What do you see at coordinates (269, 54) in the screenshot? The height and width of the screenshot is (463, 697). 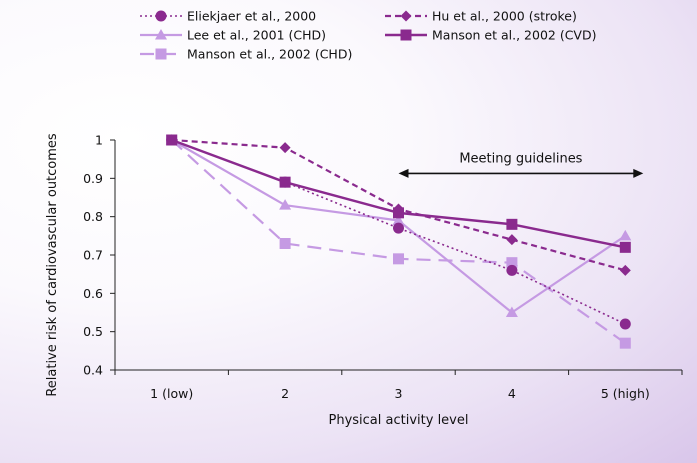 I see `legend-label: Manson et al., 2002 (CHD)` at bounding box center [269, 54].